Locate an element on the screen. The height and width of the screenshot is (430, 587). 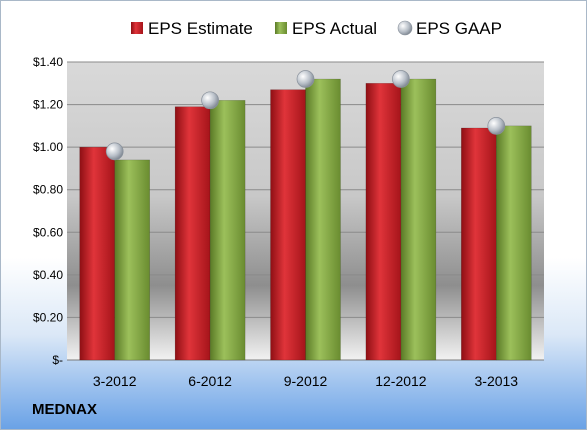
legend-label-eps-gaap: EPS GAAP is located at coordinates (459, 28).